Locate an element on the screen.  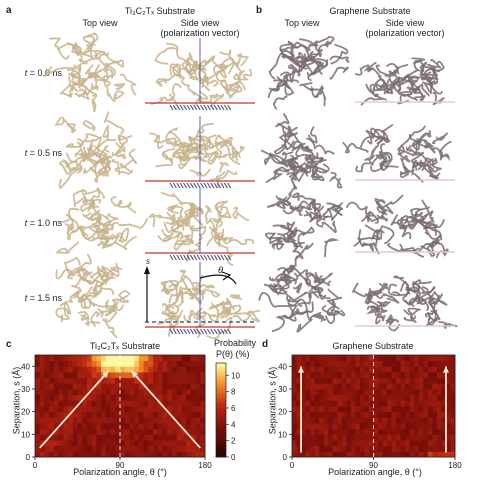
colorbar-tick-label: 10 is located at coordinates (235, 375).